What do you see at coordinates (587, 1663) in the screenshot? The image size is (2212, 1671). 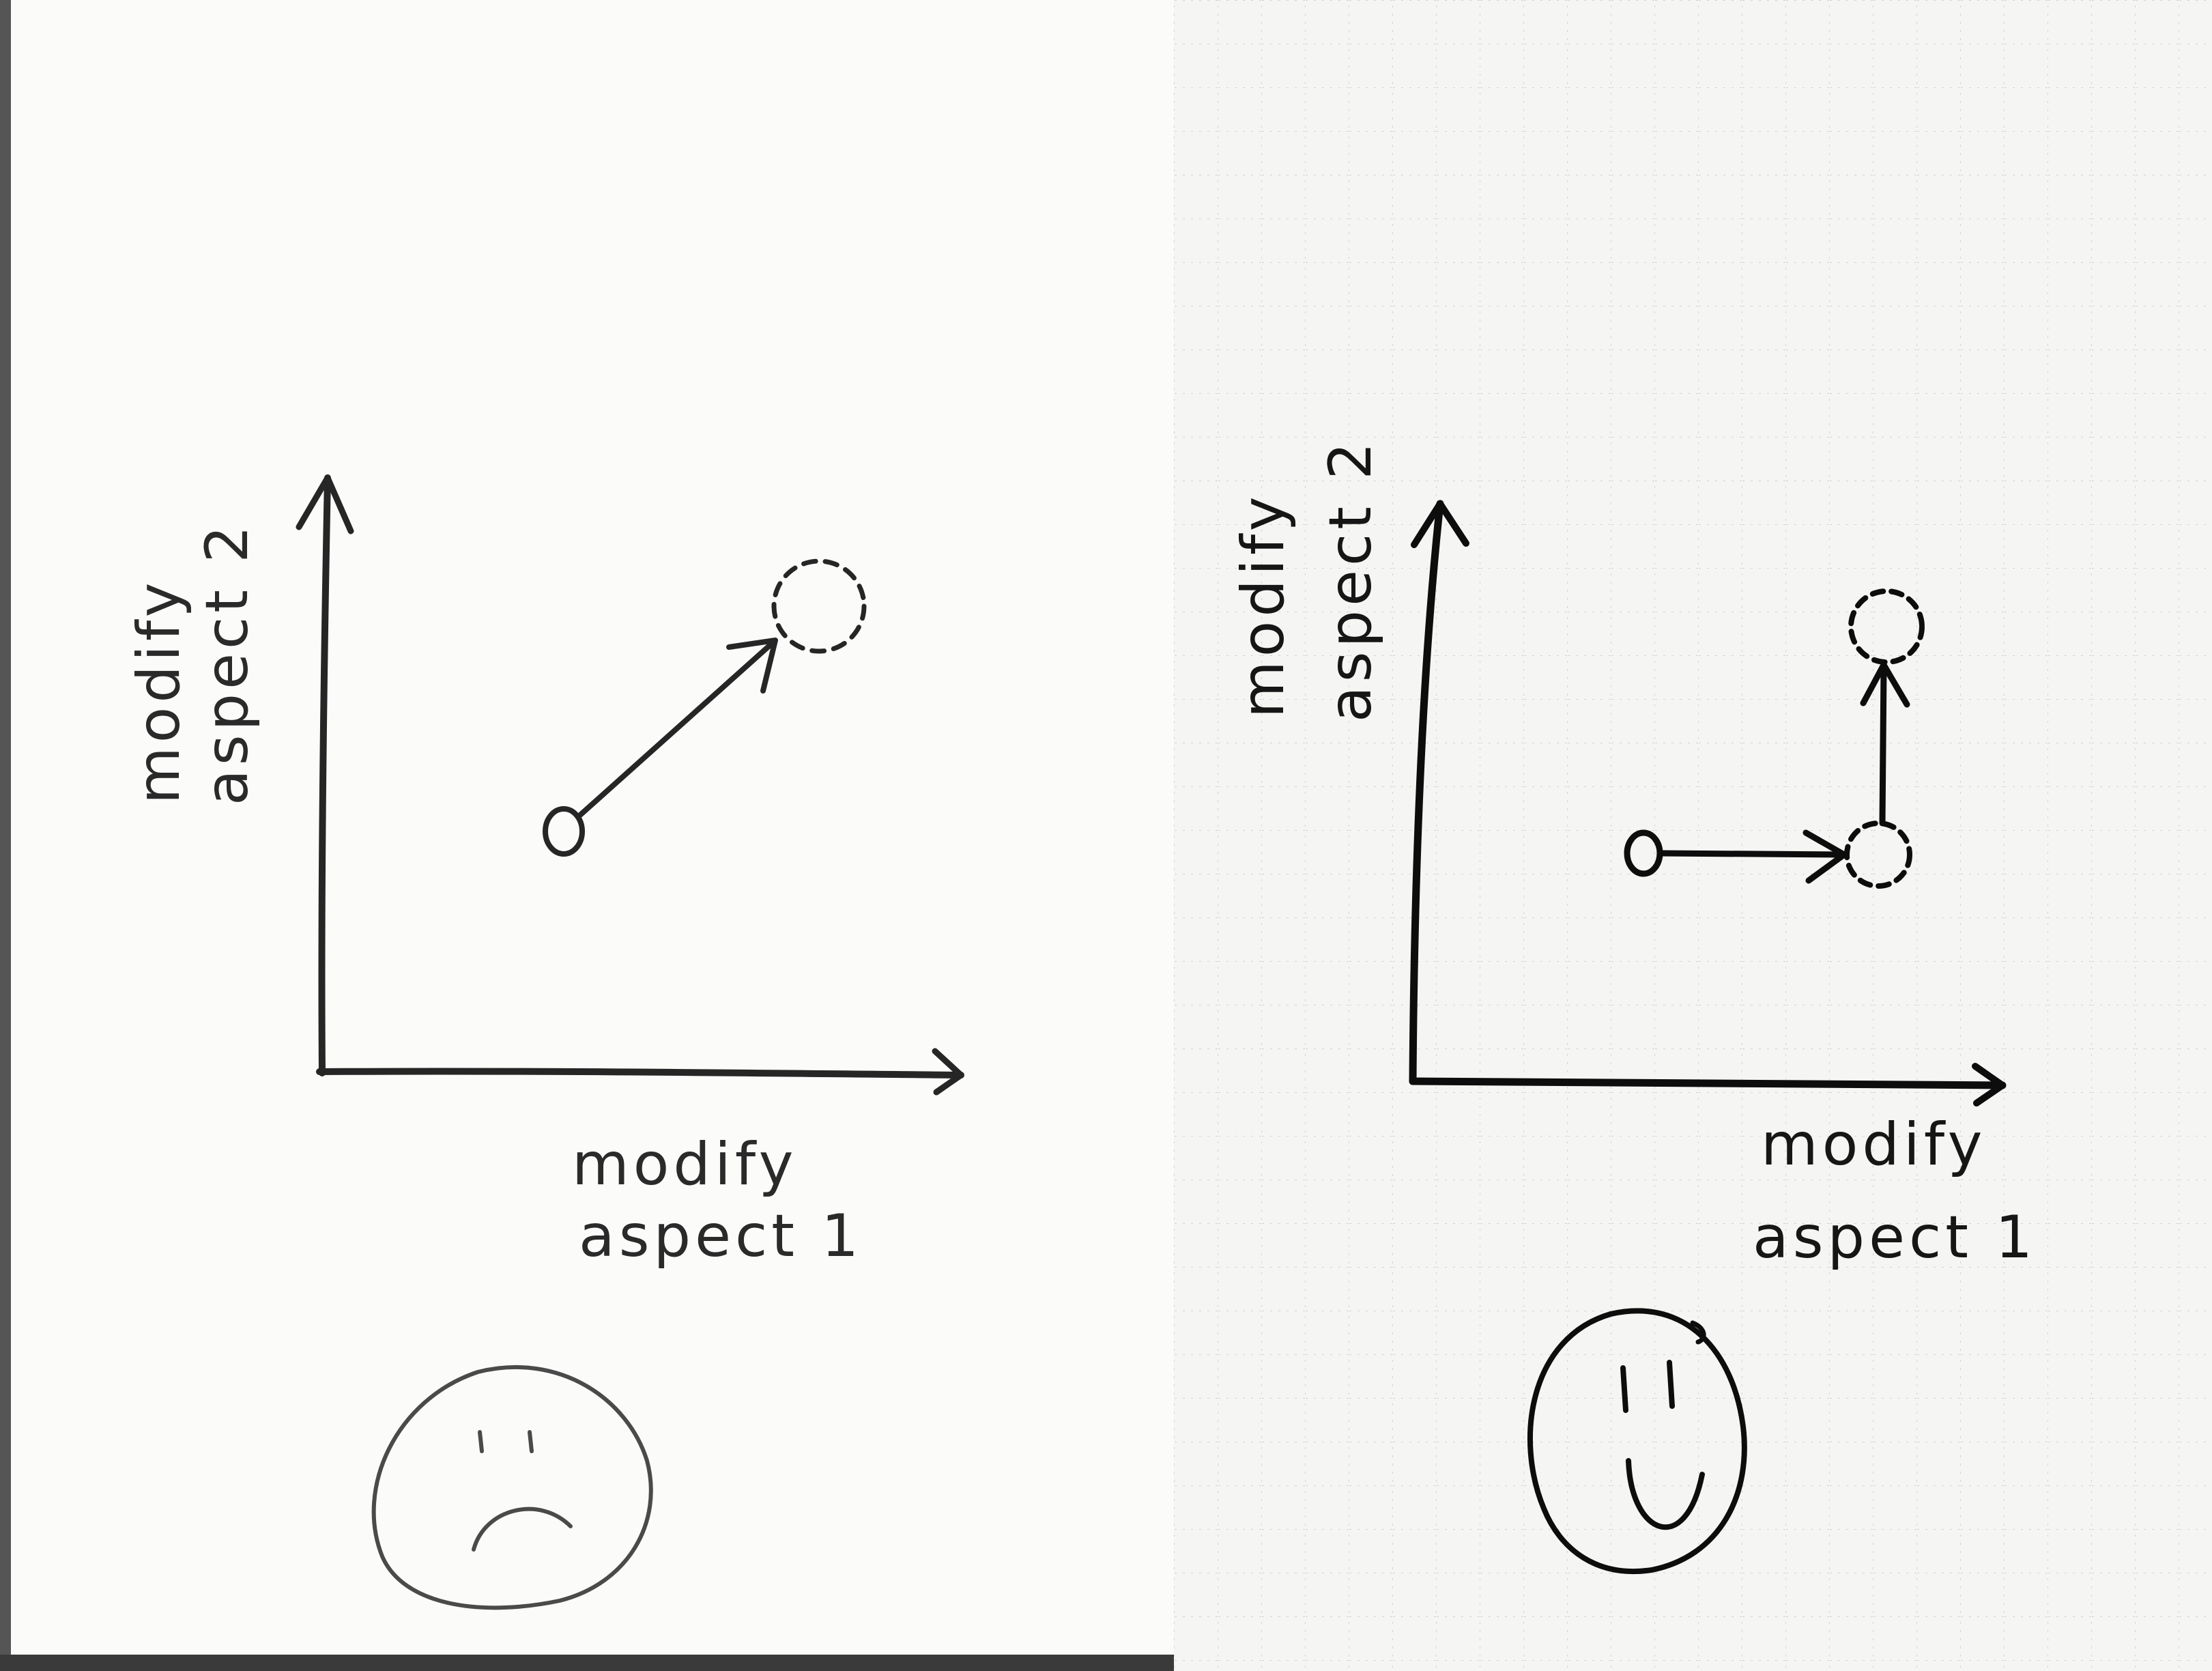 I see `page-edge-bottom` at bounding box center [587, 1663].